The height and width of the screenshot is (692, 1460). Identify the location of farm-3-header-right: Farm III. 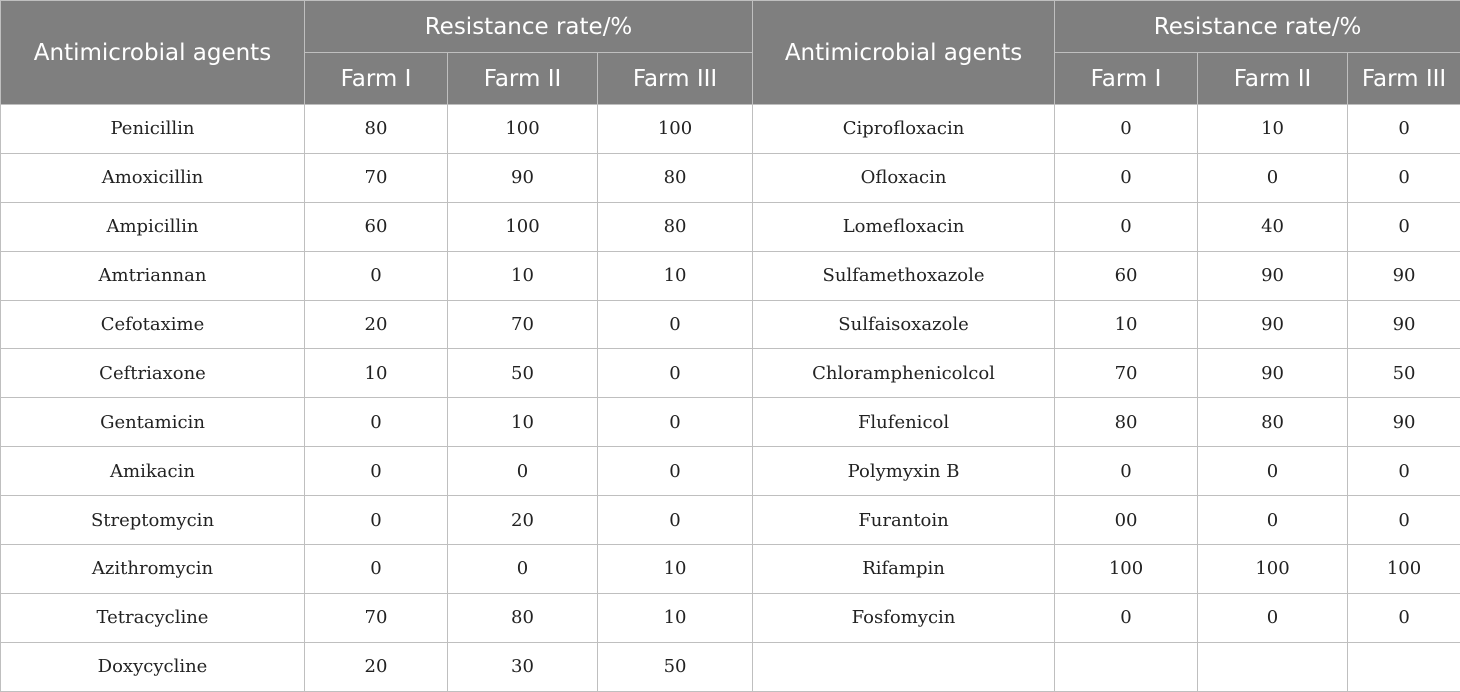
(1403, 78).